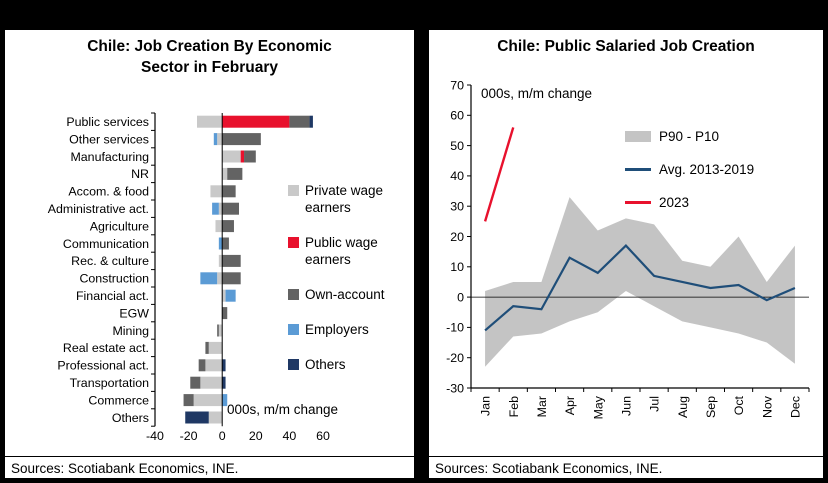  Describe the element at coordinates (542, 406) in the screenshot. I see `month-label: Mar` at that location.